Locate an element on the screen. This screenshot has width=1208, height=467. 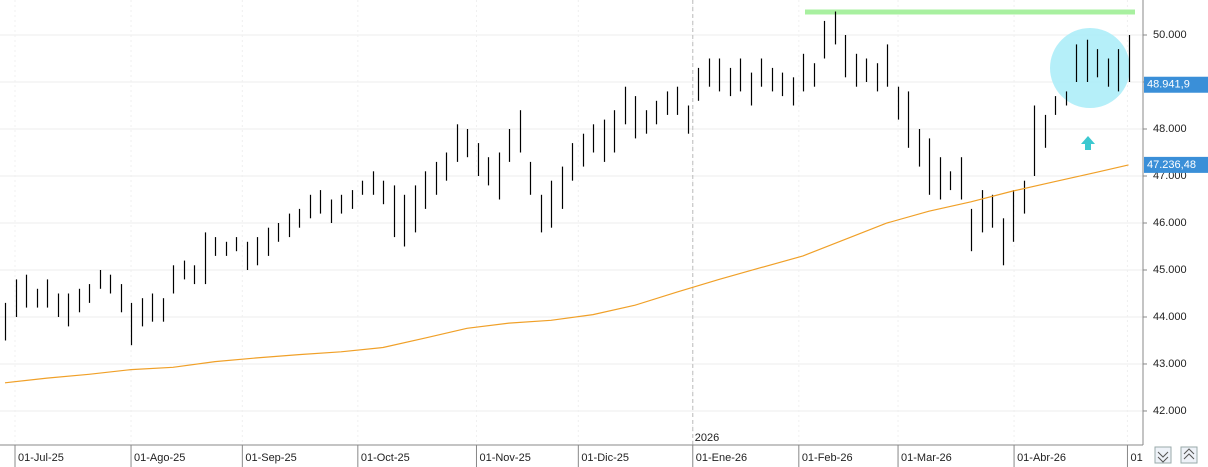
price-label: 47.236,48 is located at coordinates (1171, 165).